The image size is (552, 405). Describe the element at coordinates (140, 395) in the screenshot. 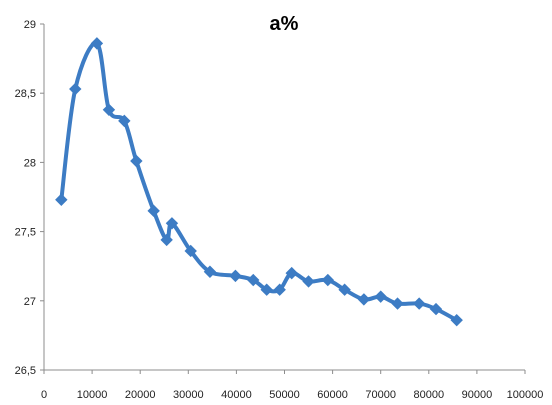

I see `x-tick-label: 20000` at that location.